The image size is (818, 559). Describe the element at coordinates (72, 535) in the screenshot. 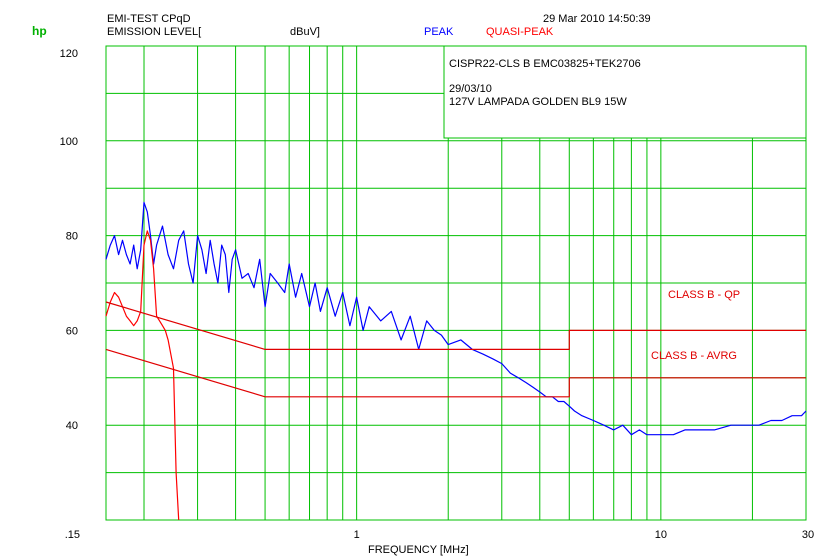

I see `x-tick-label: .15` at that location.